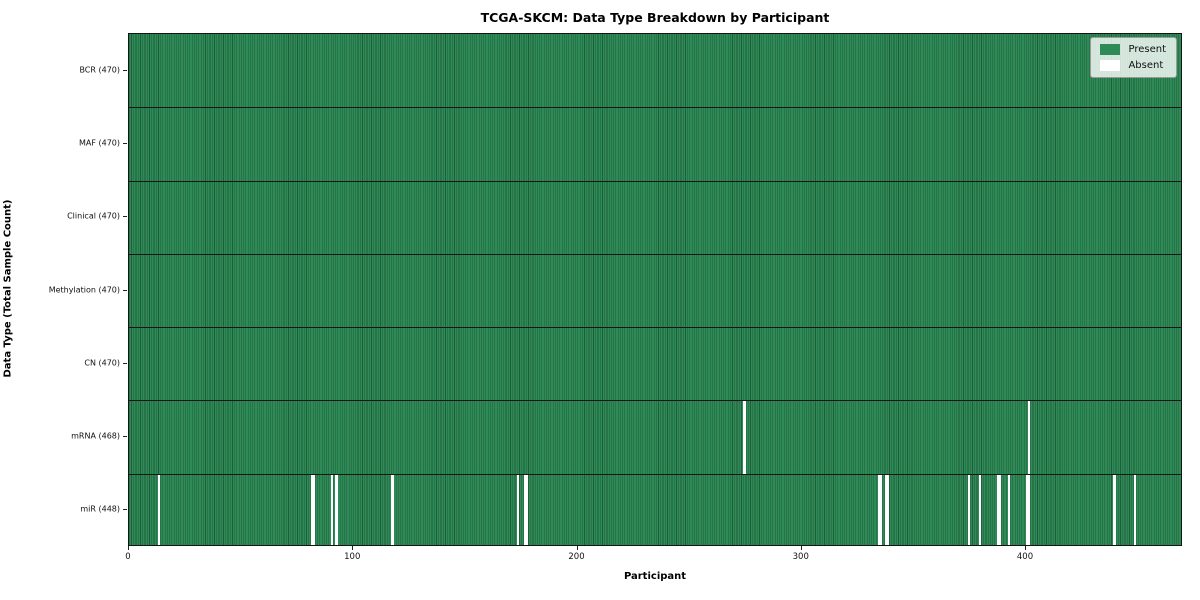 The height and width of the screenshot is (600, 1200). I want to click on legend-entry: Absent, so click(1133, 65).